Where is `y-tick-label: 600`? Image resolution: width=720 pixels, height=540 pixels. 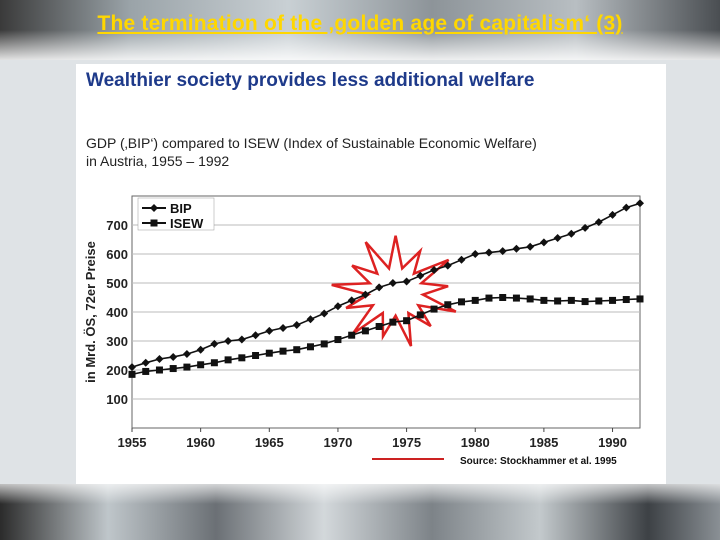 y-tick-label: 600 is located at coordinates (117, 254).